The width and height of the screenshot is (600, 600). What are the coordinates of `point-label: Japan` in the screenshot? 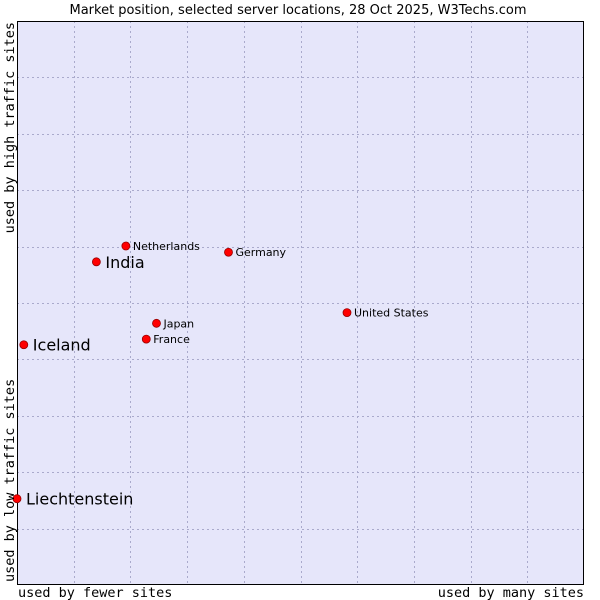 It's located at (178, 323).